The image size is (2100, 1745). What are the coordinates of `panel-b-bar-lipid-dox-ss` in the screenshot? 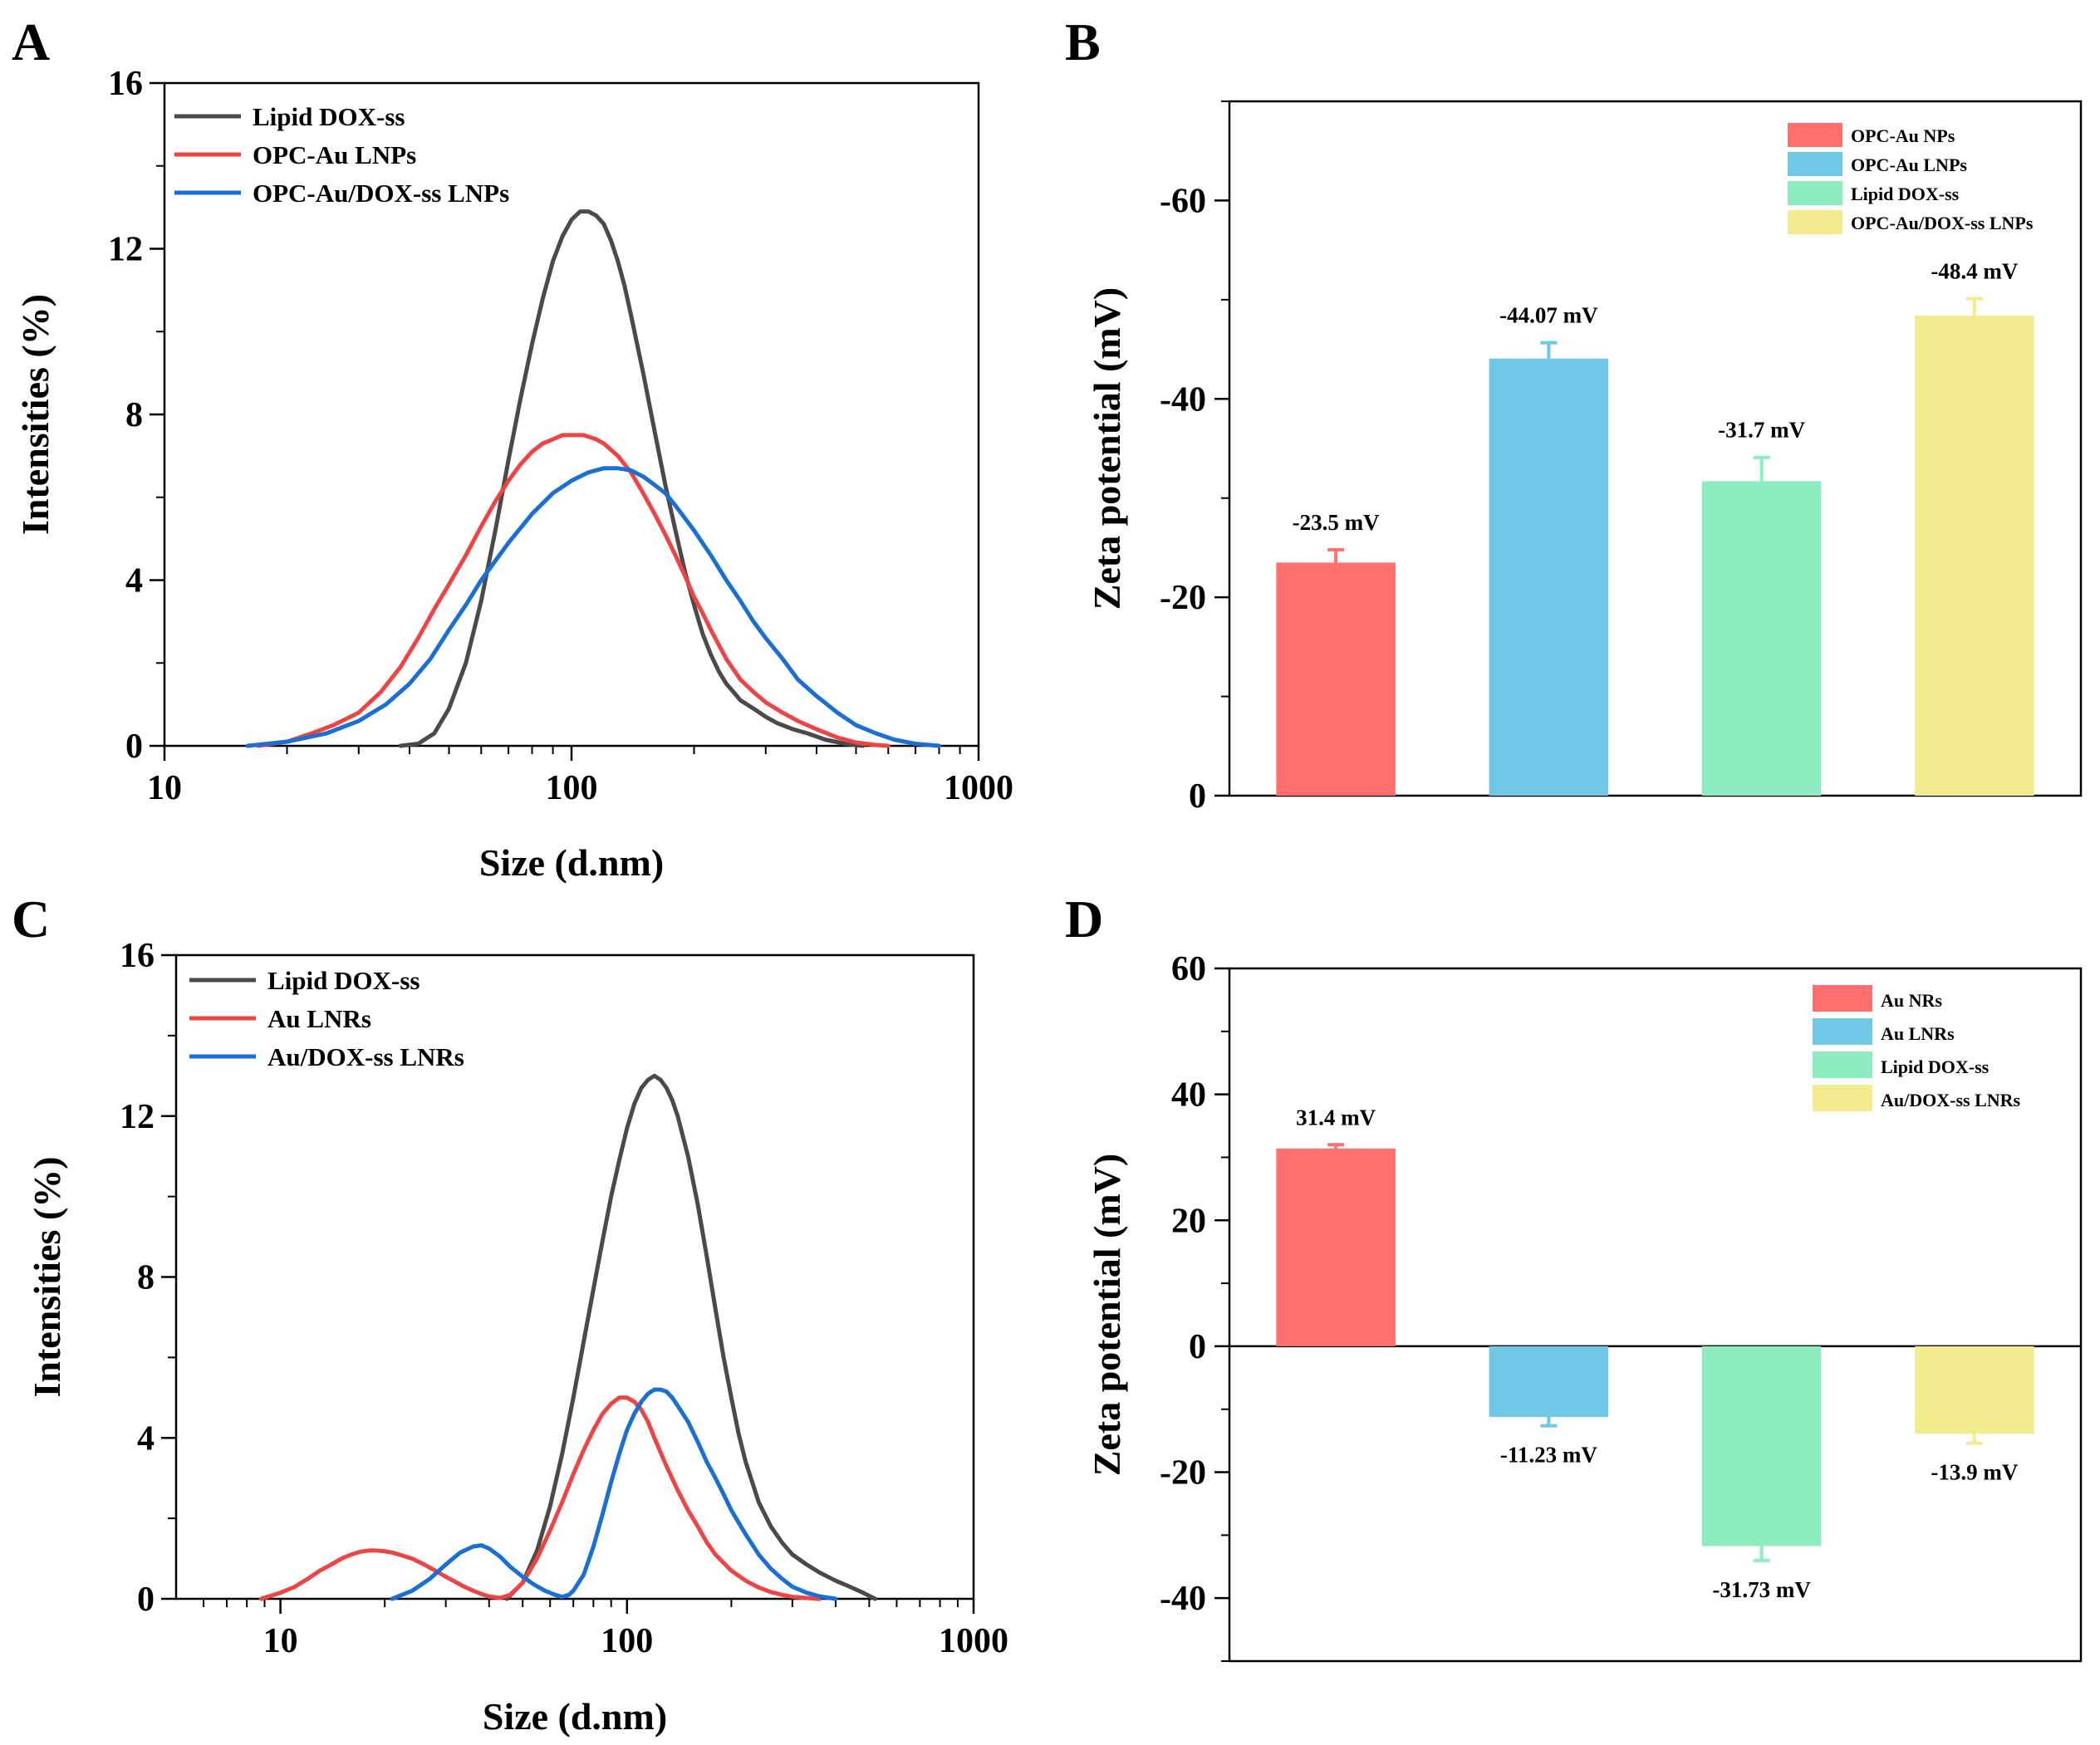 It's located at (1761, 638).